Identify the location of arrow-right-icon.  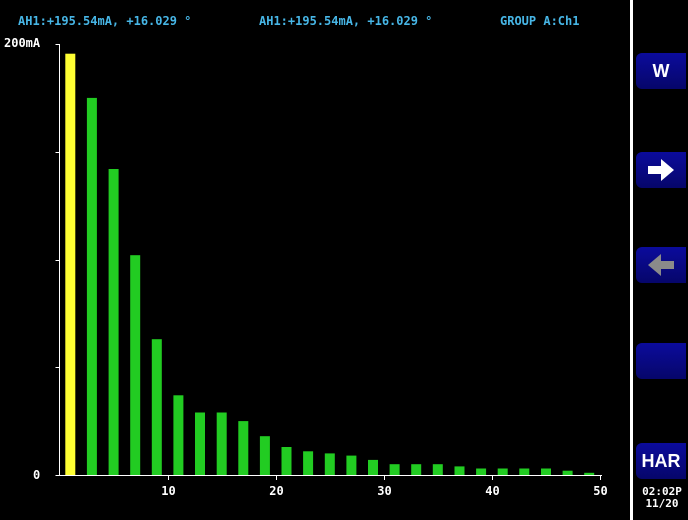
(661, 170).